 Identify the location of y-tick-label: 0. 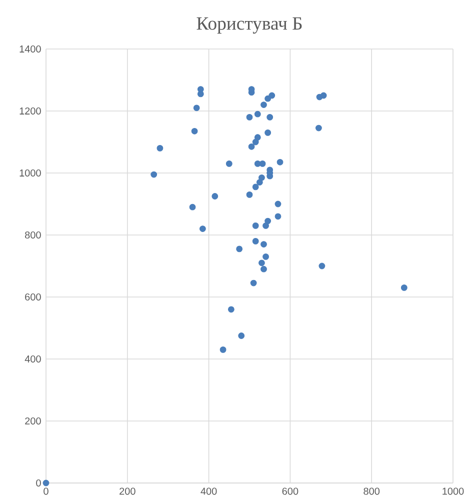
(38, 483).